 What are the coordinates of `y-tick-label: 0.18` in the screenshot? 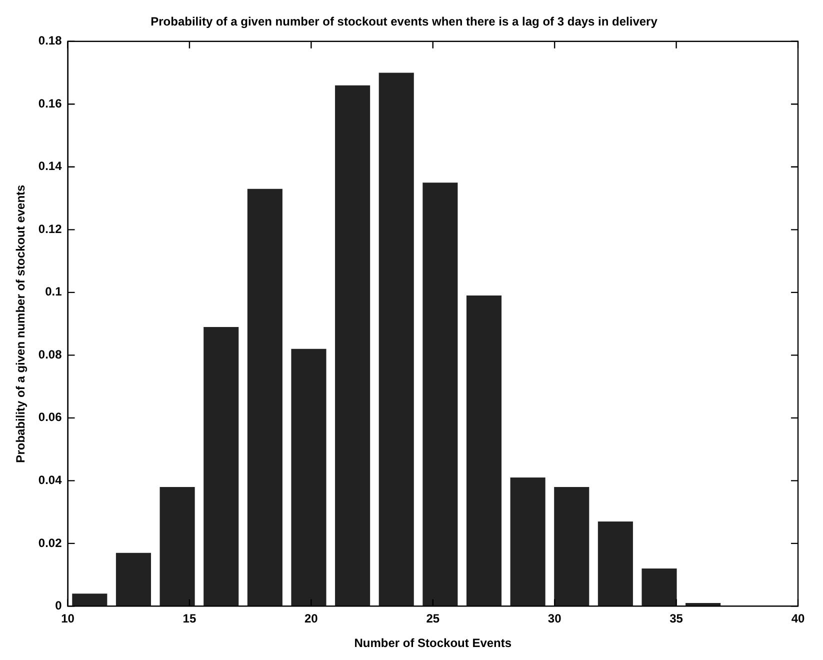 It's located at (50, 41).